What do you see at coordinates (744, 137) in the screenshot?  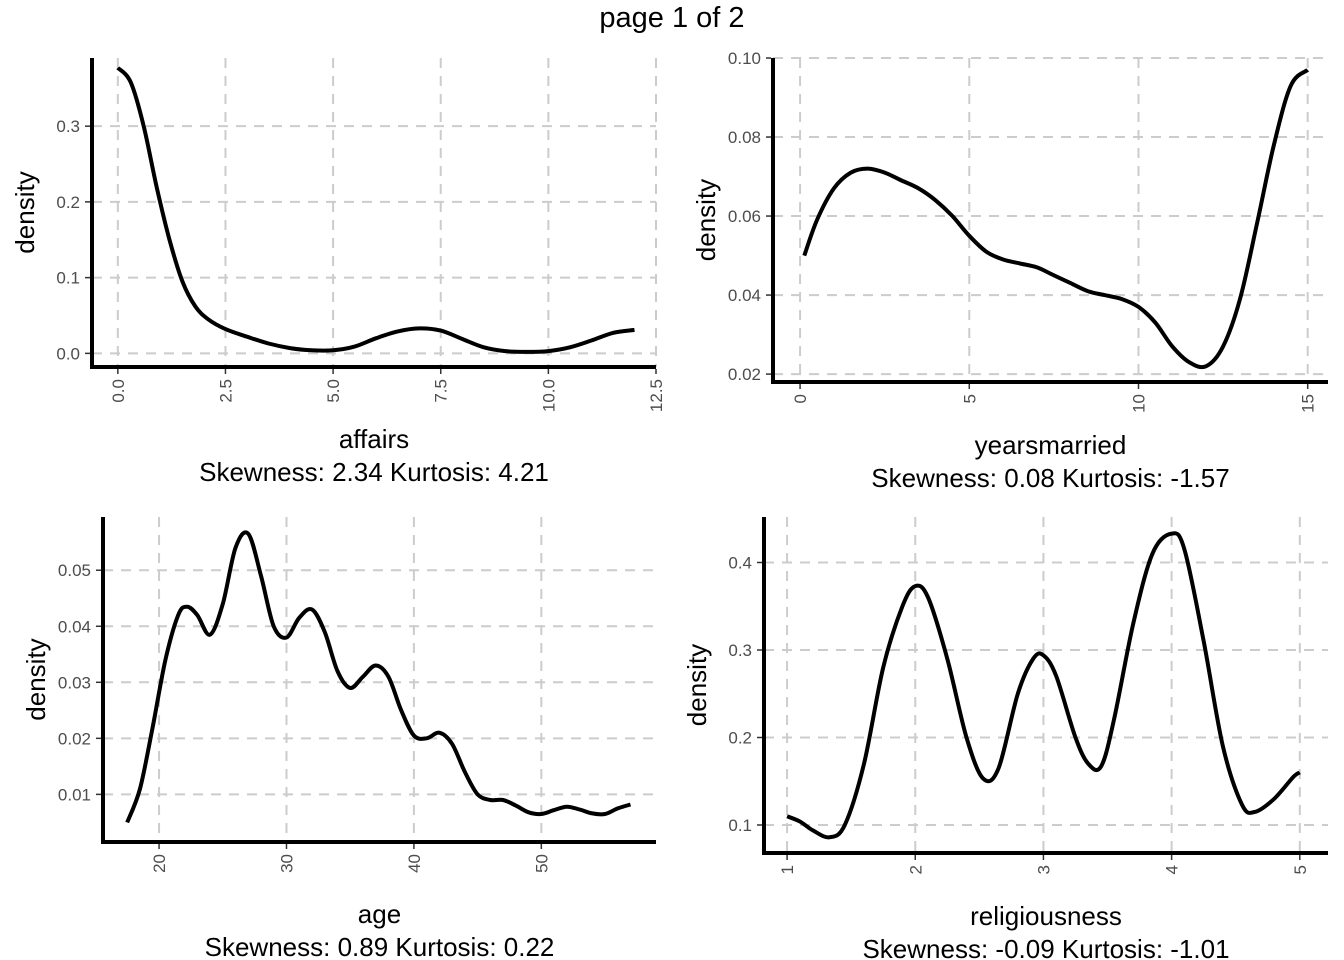 I see `y-tick-label: 0.08` at bounding box center [744, 137].